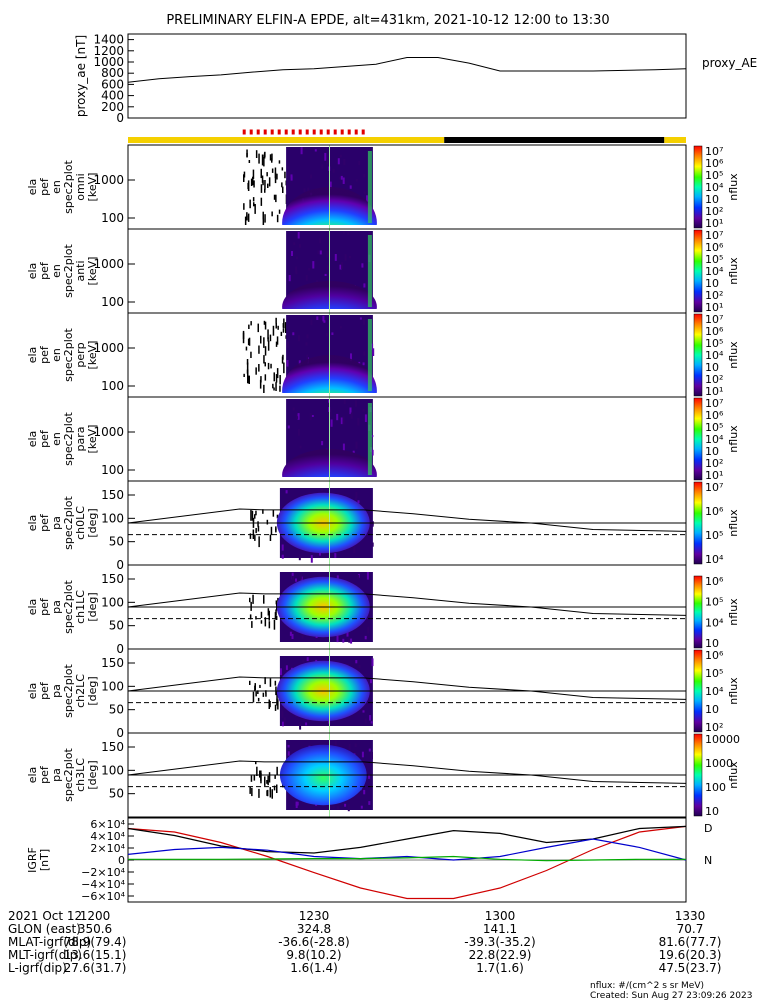  I want to click on ytick-label: 50, so click(116, 626).